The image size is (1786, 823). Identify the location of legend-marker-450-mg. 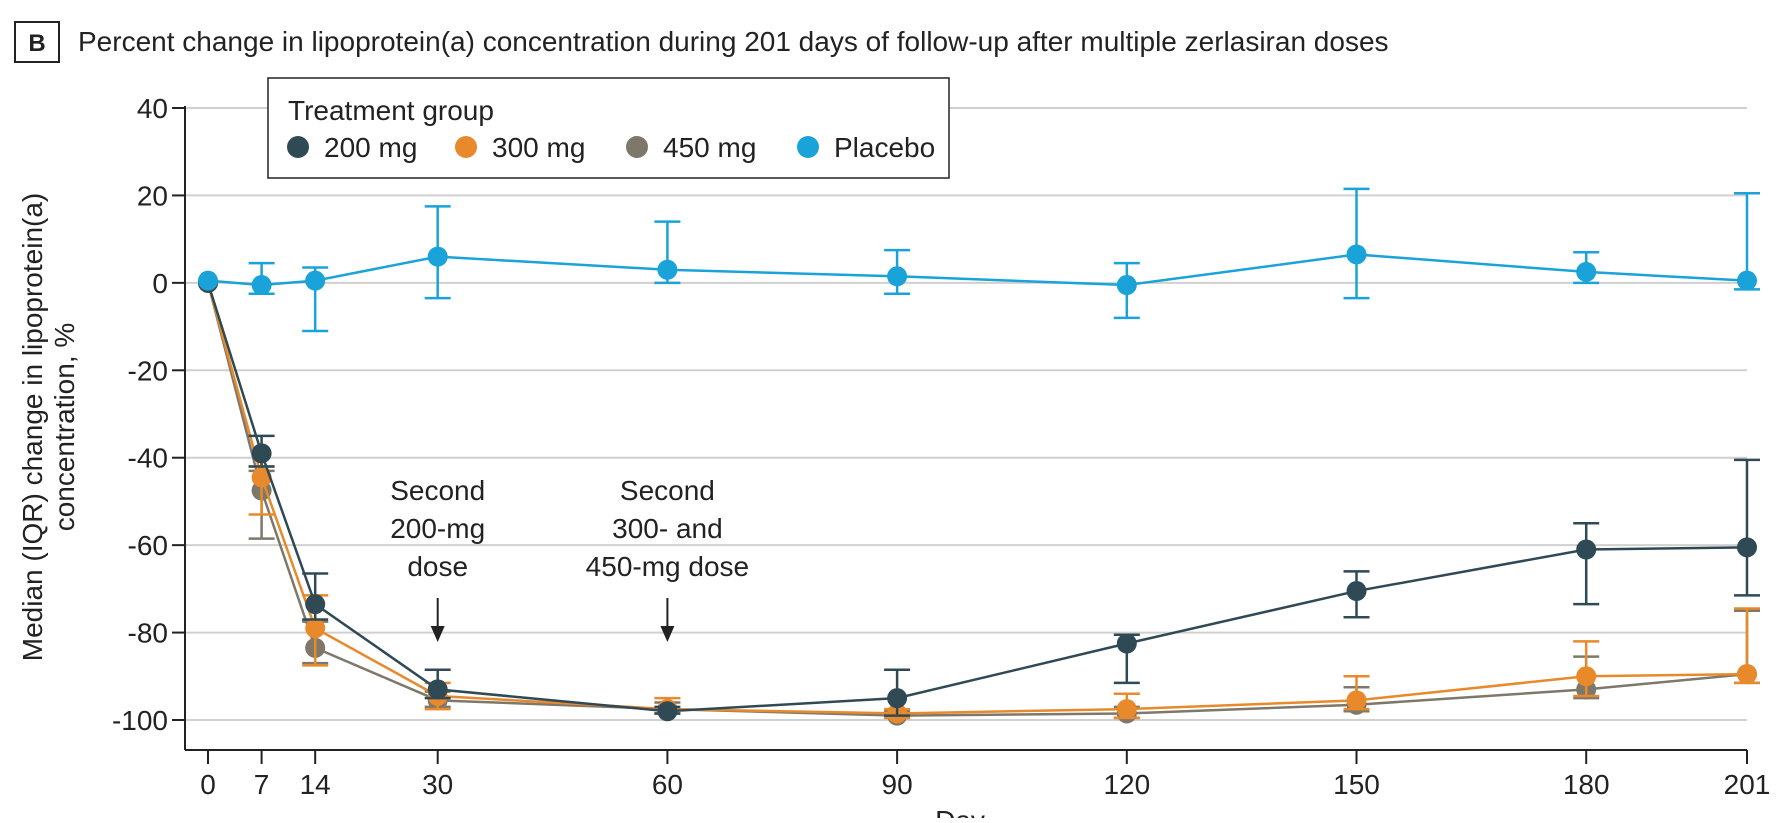
(637, 147).